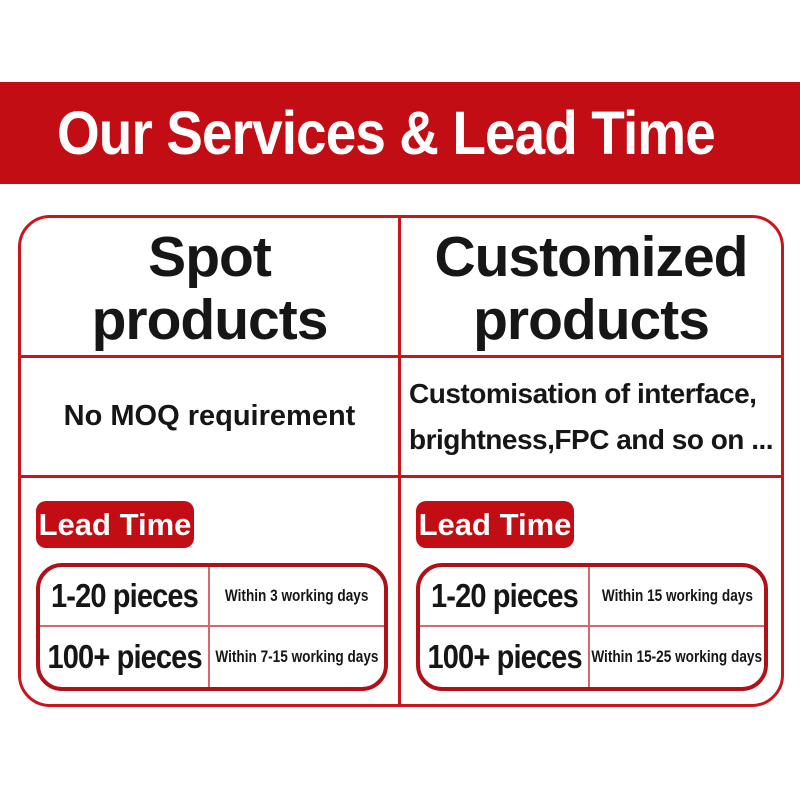 This screenshot has width=800, height=800. Describe the element at coordinates (386, 133) in the screenshot. I see `page-title: Our Services & Lead Time` at that location.